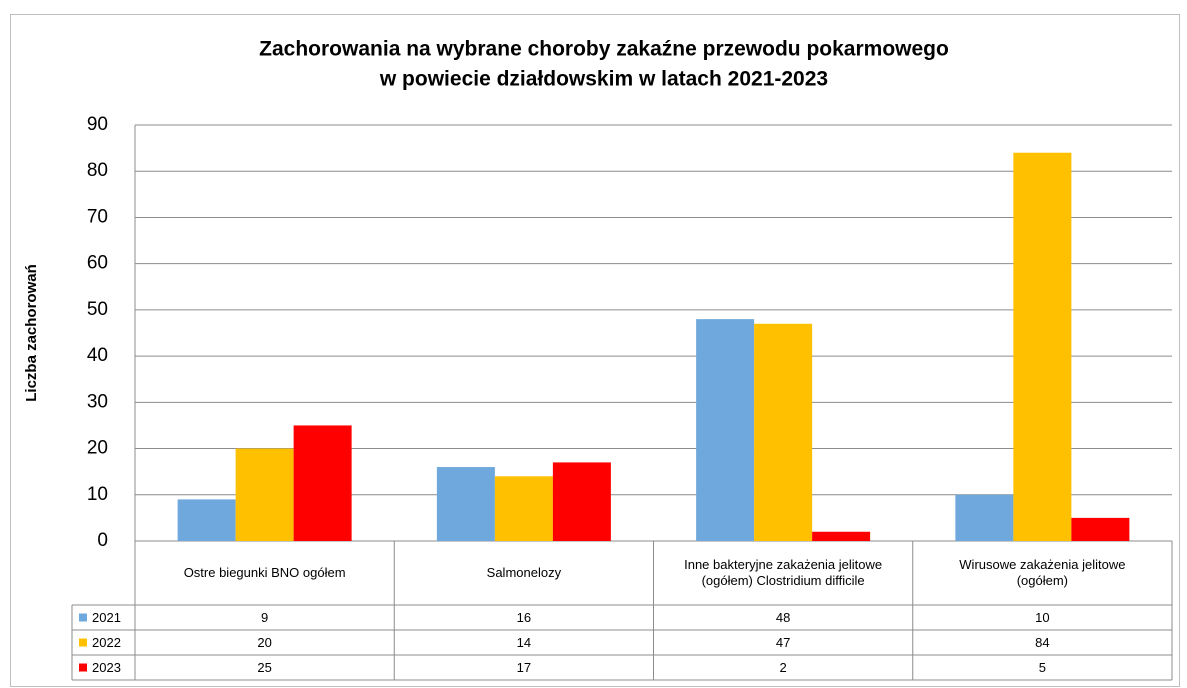  What do you see at coordinates (97, 448) in the screenshot?
I see `y-tick-label: 20` at bounding box center [97, 448].